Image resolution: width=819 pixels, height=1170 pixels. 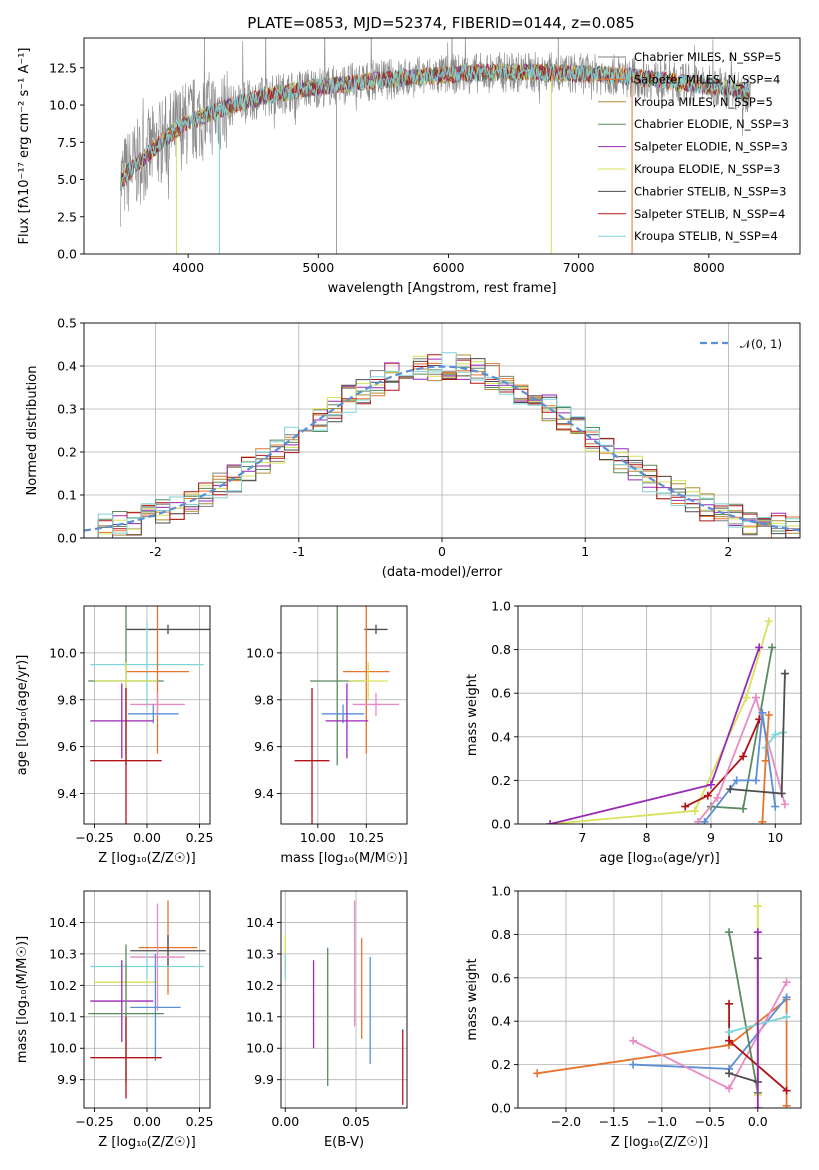 What do you see at coordinates (566, 1121) in the screenshot?
I see `x-tick-label: −2.0` at bounding box center [566, 1121].